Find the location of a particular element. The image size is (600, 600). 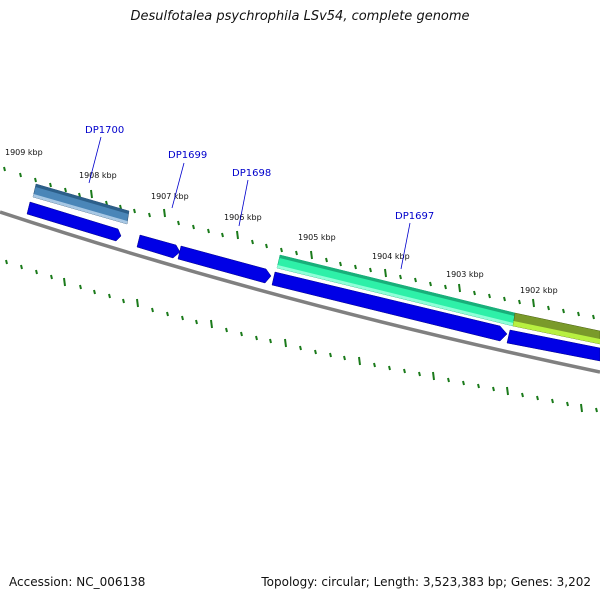

kbp-label: 1902 kbp is located at coordinates (539, 290).